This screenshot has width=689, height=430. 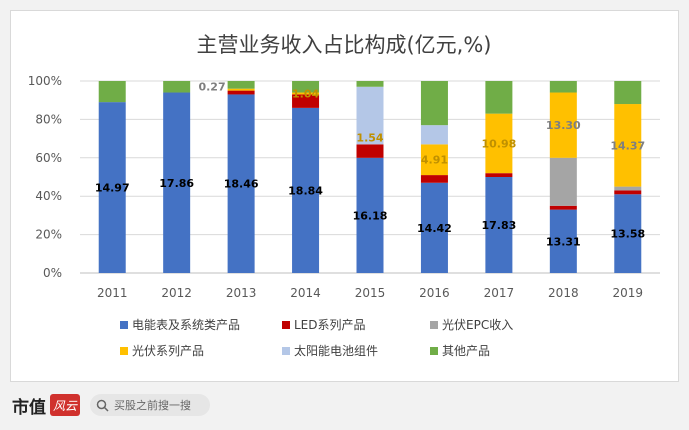 What do you see at coordinates (103, 405) in the screenshot?
I see `search-icon` at bounding box center [103, 405].